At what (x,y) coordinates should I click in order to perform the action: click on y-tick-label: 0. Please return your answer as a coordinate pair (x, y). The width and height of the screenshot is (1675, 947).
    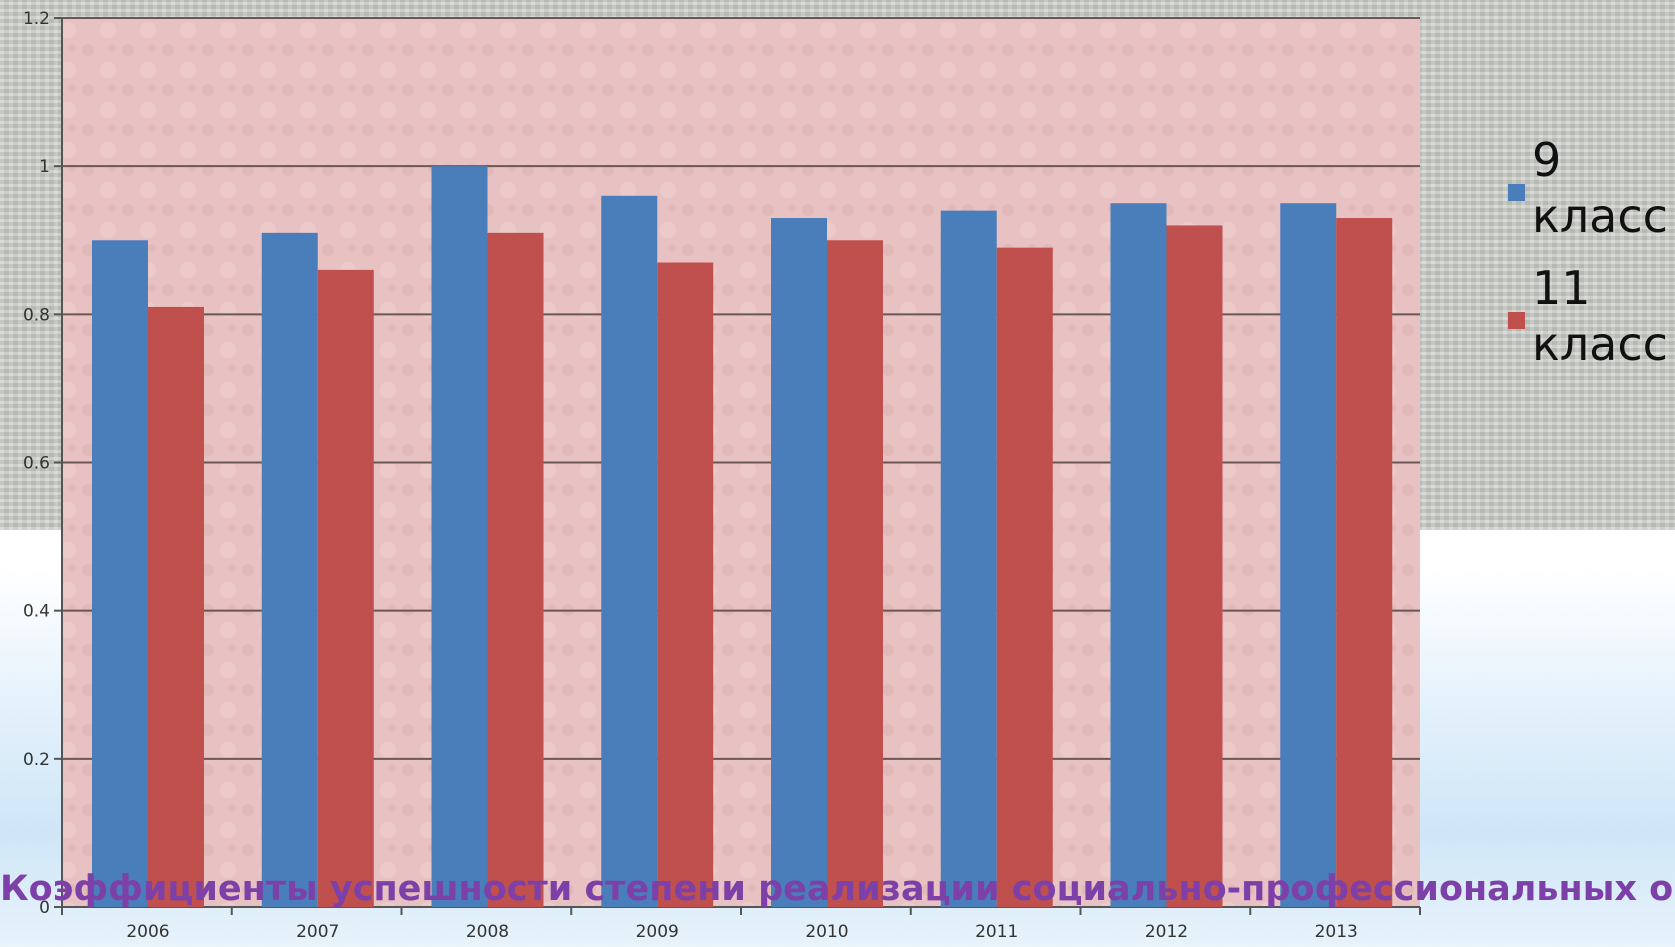
    Looking at the image, I should click on (44, 908).